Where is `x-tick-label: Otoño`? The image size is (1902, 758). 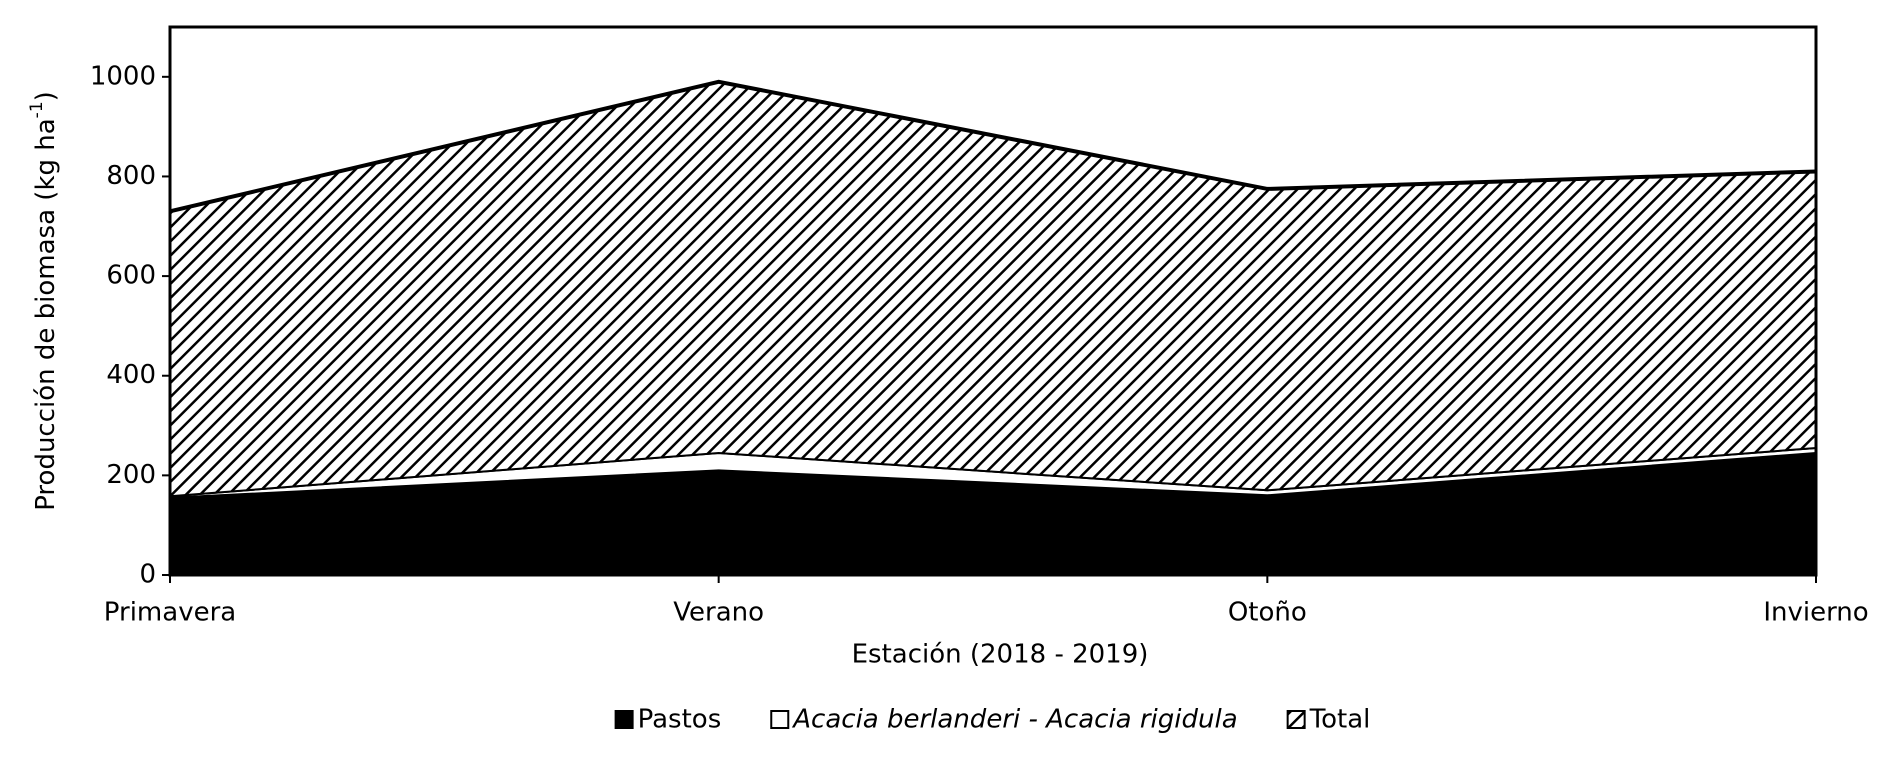 x-tick-label: Otoño is located at coordinates (1267, 613).